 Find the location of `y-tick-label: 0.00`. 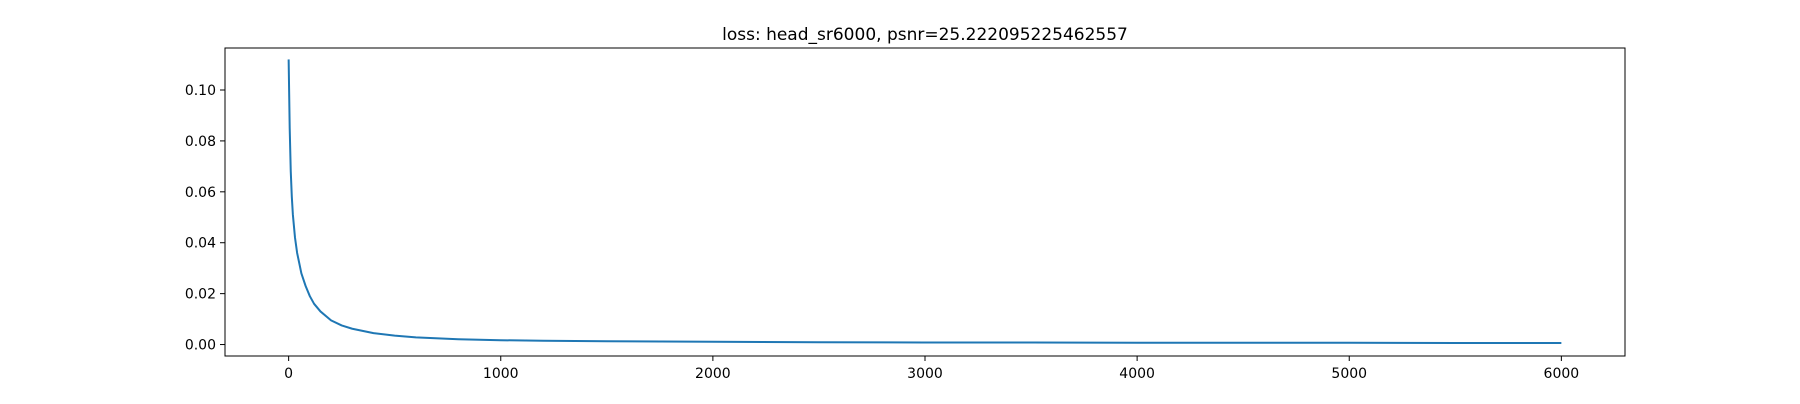

y-tick-label: 0.00 is located at coordinates (200, 346).